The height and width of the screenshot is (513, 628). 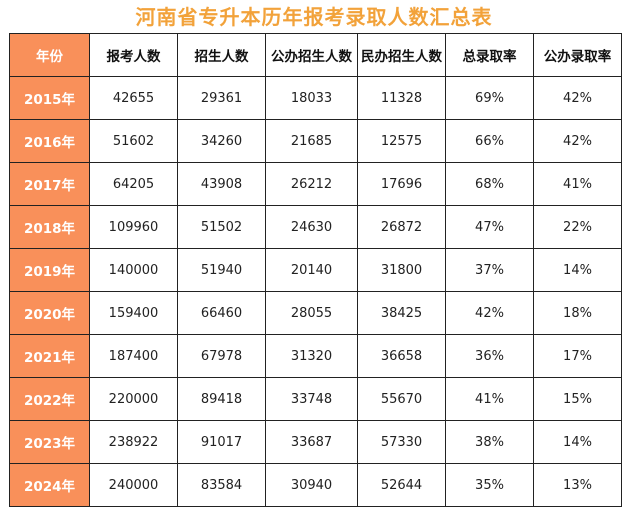 I want to click on table-row: 2021年 187400 67978 31320 36658 36% 17%, so click(x=315, y=356).